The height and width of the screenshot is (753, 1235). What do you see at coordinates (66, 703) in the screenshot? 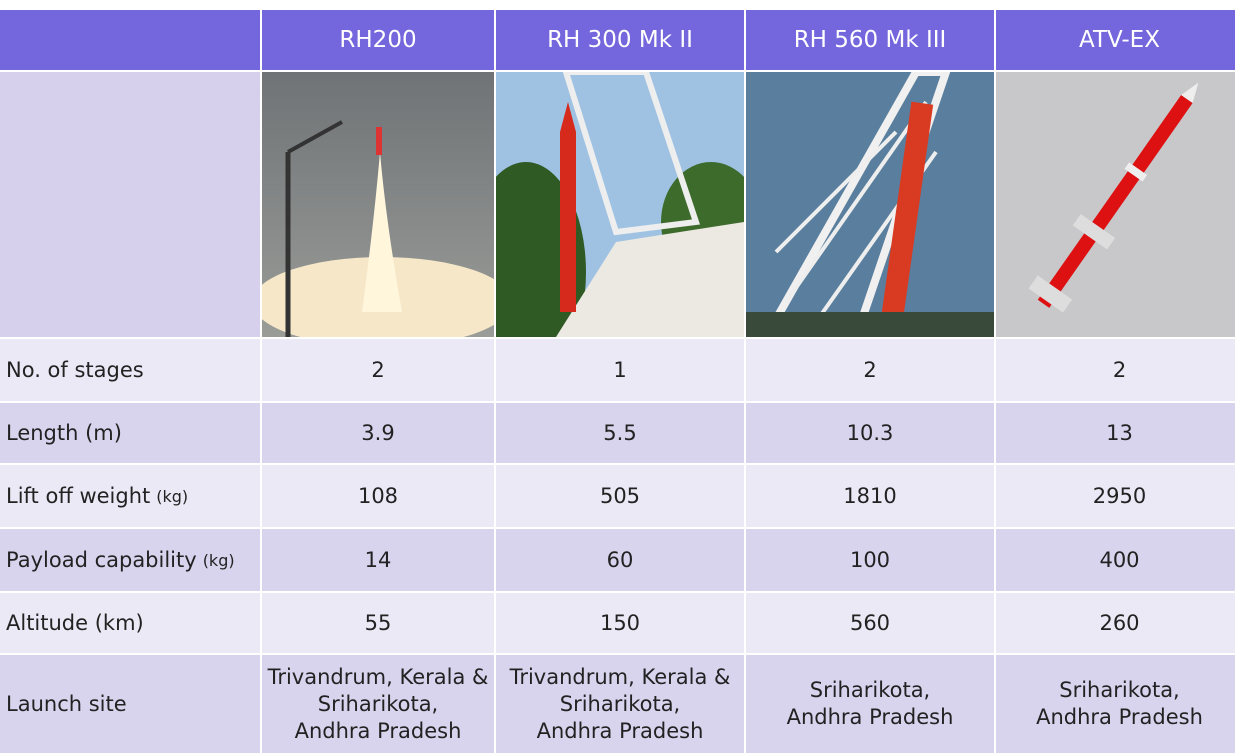
I see `row-label: Launch site` at bounding box center [66, 703].